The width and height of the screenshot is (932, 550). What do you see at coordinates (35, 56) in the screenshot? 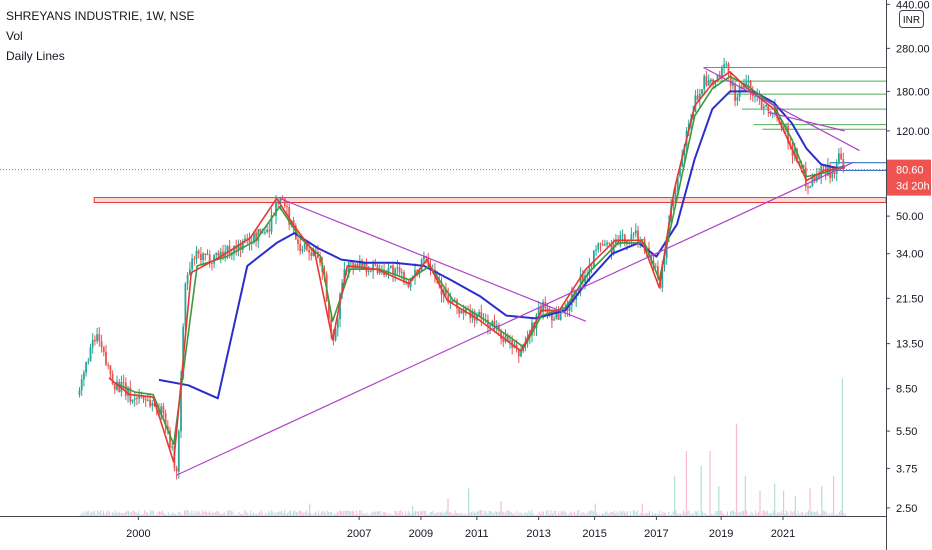
I see `legend-daily-lines: Daily Lines` at bounding box center [35, 56].